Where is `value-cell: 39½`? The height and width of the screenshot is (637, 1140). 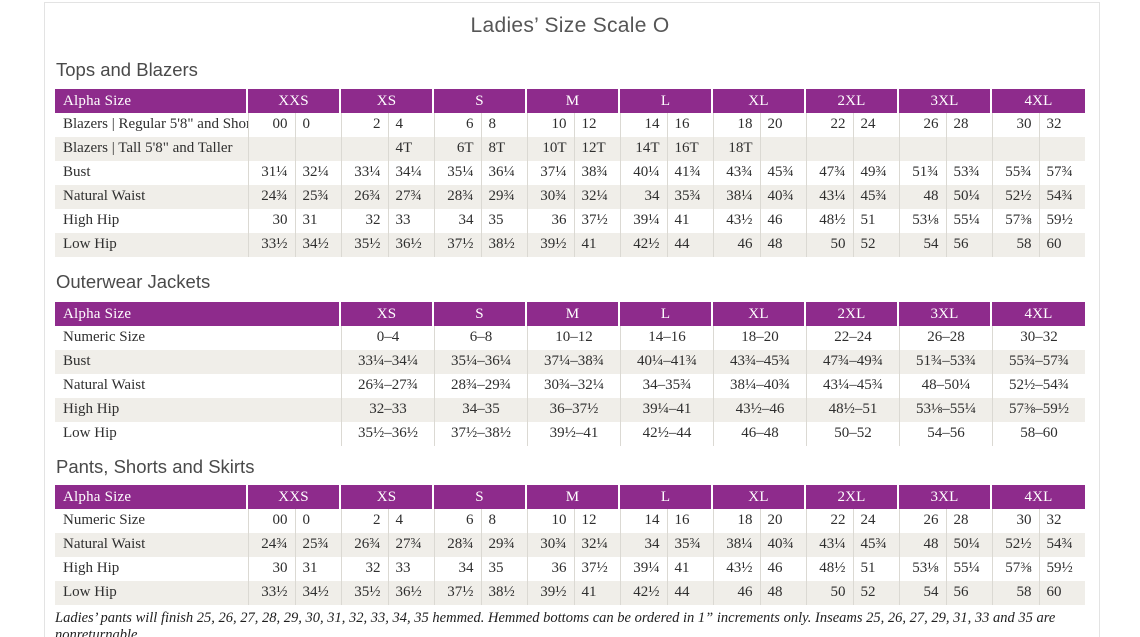 value-cell: 39½ is located at coordinates (550, 245).